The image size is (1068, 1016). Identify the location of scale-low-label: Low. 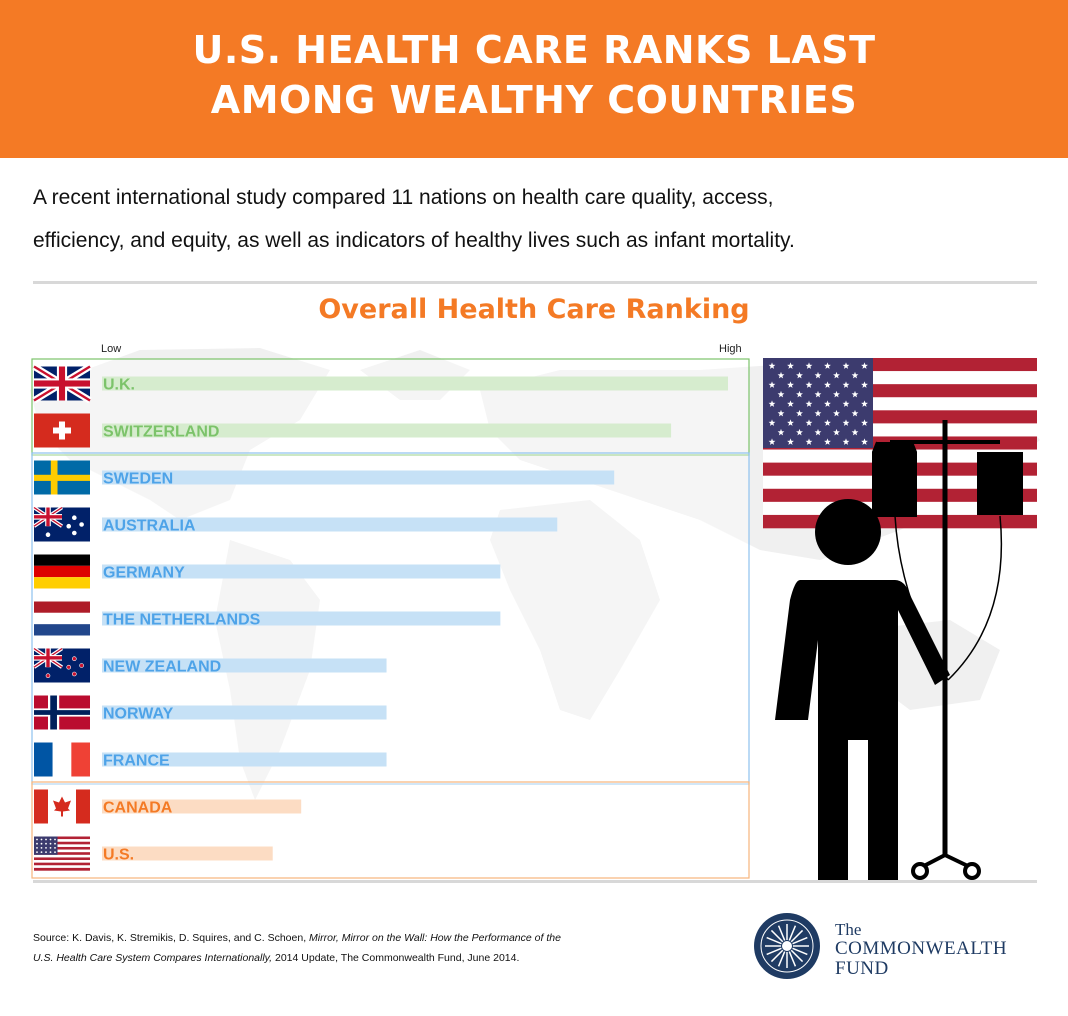
(111, 349).